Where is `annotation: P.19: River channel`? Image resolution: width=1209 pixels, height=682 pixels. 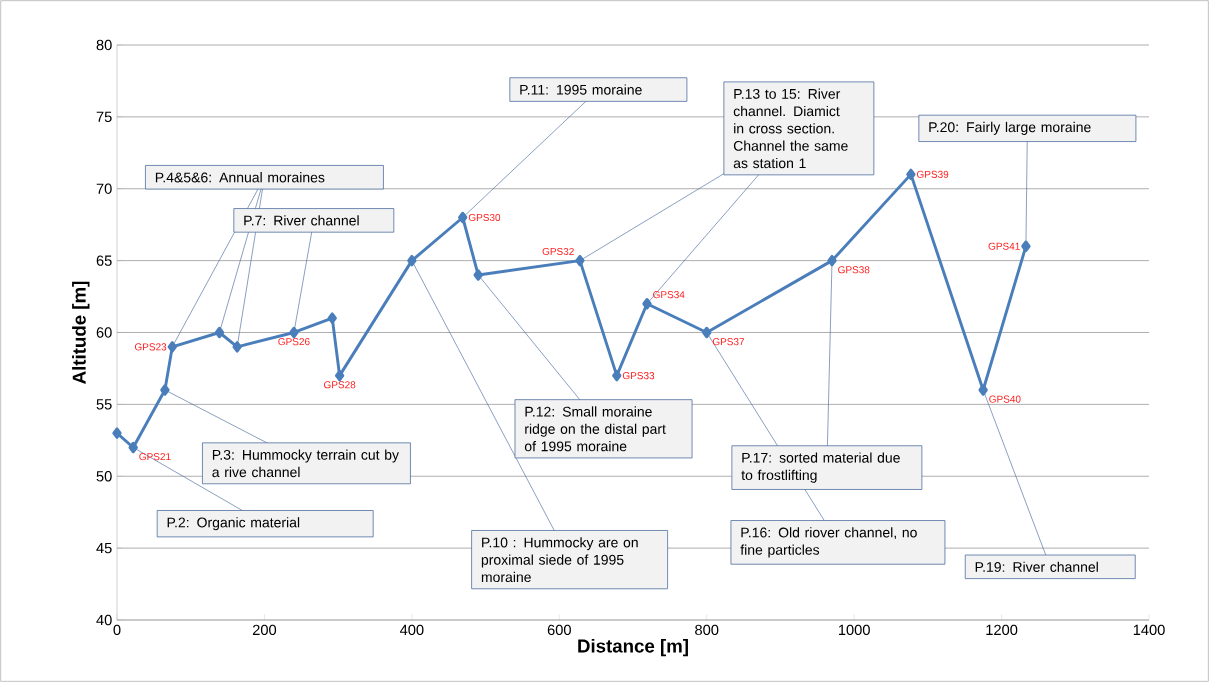 annotation: P.19: River channel is located at coordinates (1036, 566).